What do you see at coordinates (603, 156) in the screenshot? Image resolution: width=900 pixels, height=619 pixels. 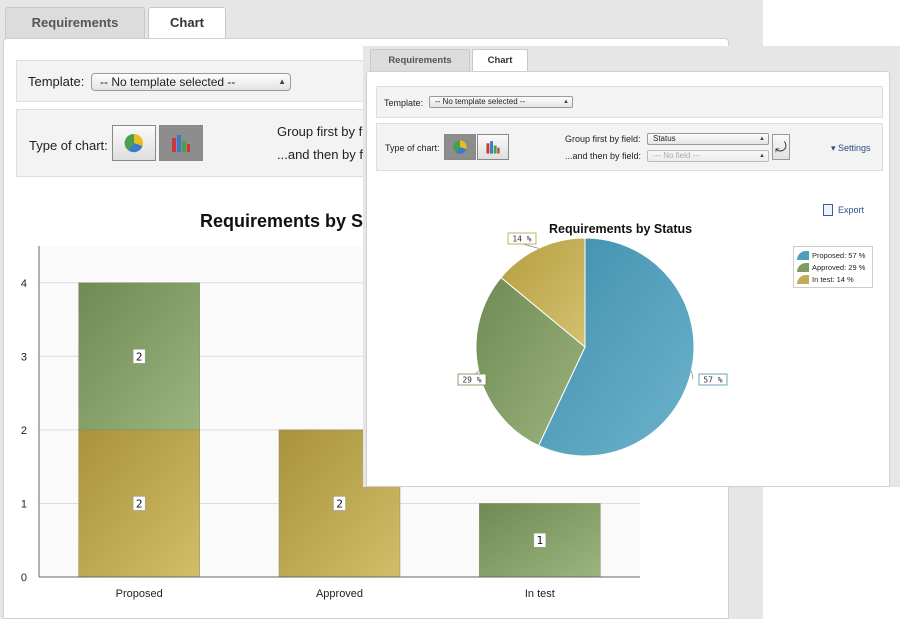 I see `group-then-label: ...and then by field:` at bounding box center [603, 156].